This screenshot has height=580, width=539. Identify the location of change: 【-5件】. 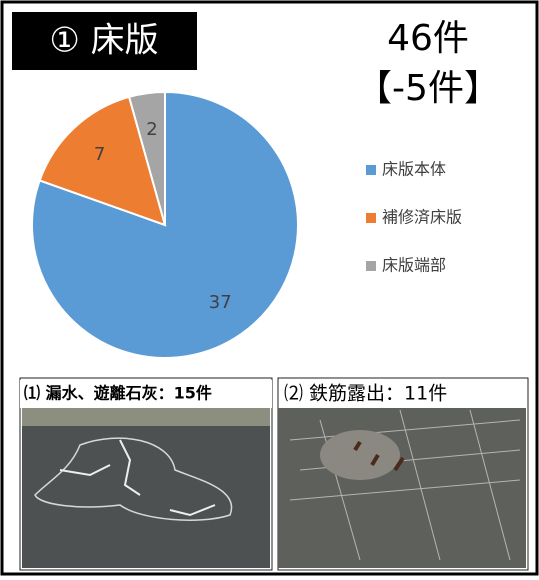
(428, 88).